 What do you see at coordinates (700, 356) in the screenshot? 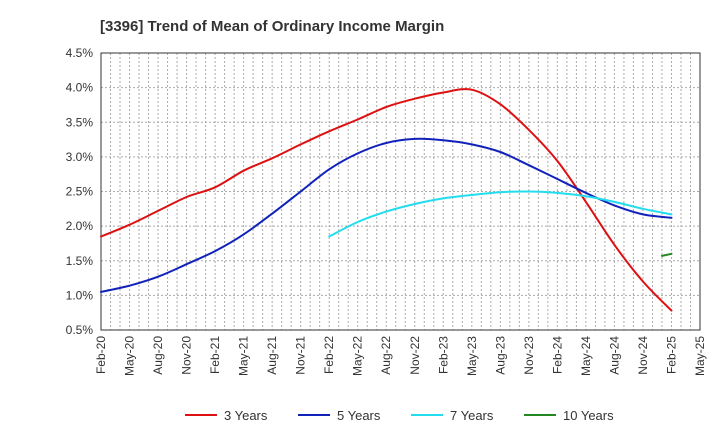
I see `x-tick-label: May-25` at bounding box center [700, 356].